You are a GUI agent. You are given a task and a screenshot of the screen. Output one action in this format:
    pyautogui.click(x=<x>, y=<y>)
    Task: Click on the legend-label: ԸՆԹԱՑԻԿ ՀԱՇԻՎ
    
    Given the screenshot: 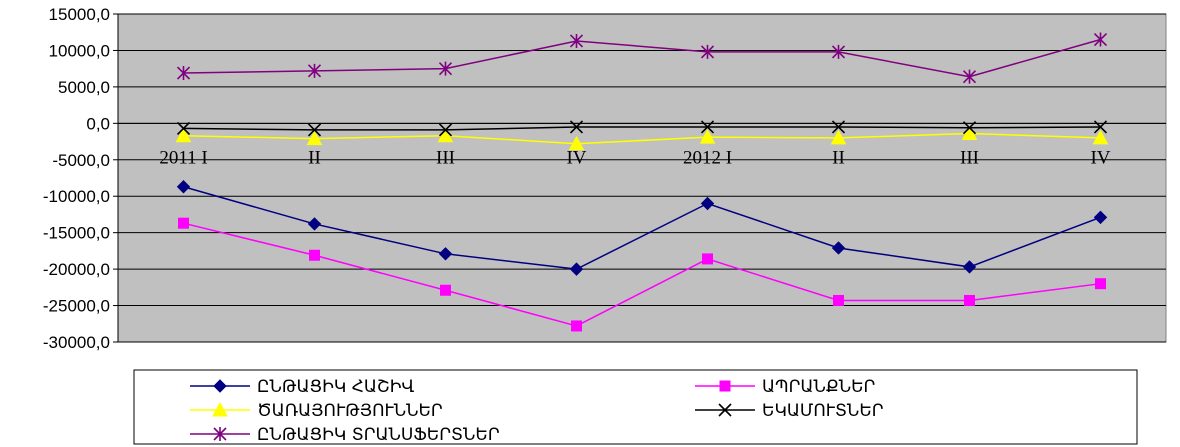 What is the action you would take?
    pyautogui.click(x=336, y=387)
    